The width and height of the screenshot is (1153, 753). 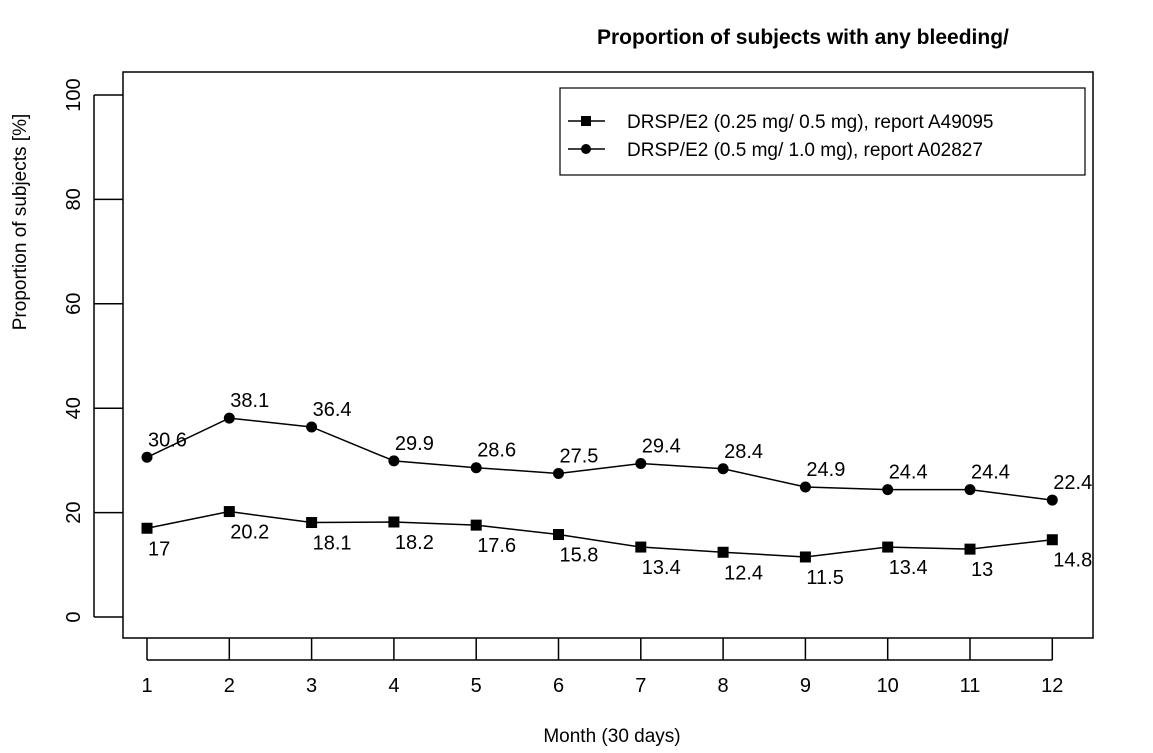 I want to click on y-tick-label: 60, so click(x=74, y=304).